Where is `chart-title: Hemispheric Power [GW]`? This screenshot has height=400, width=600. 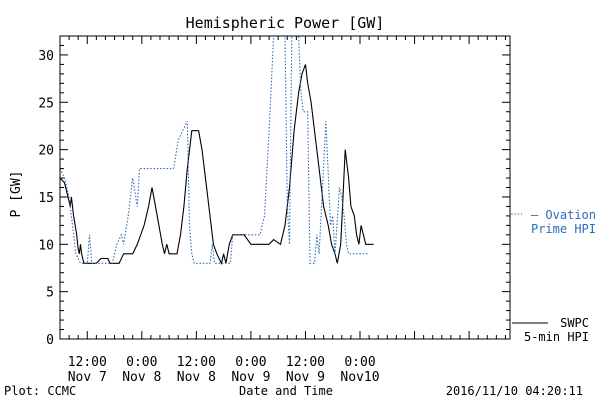 chart-title: Hemispheric Power [GW] is located at coordinates (285, 23).